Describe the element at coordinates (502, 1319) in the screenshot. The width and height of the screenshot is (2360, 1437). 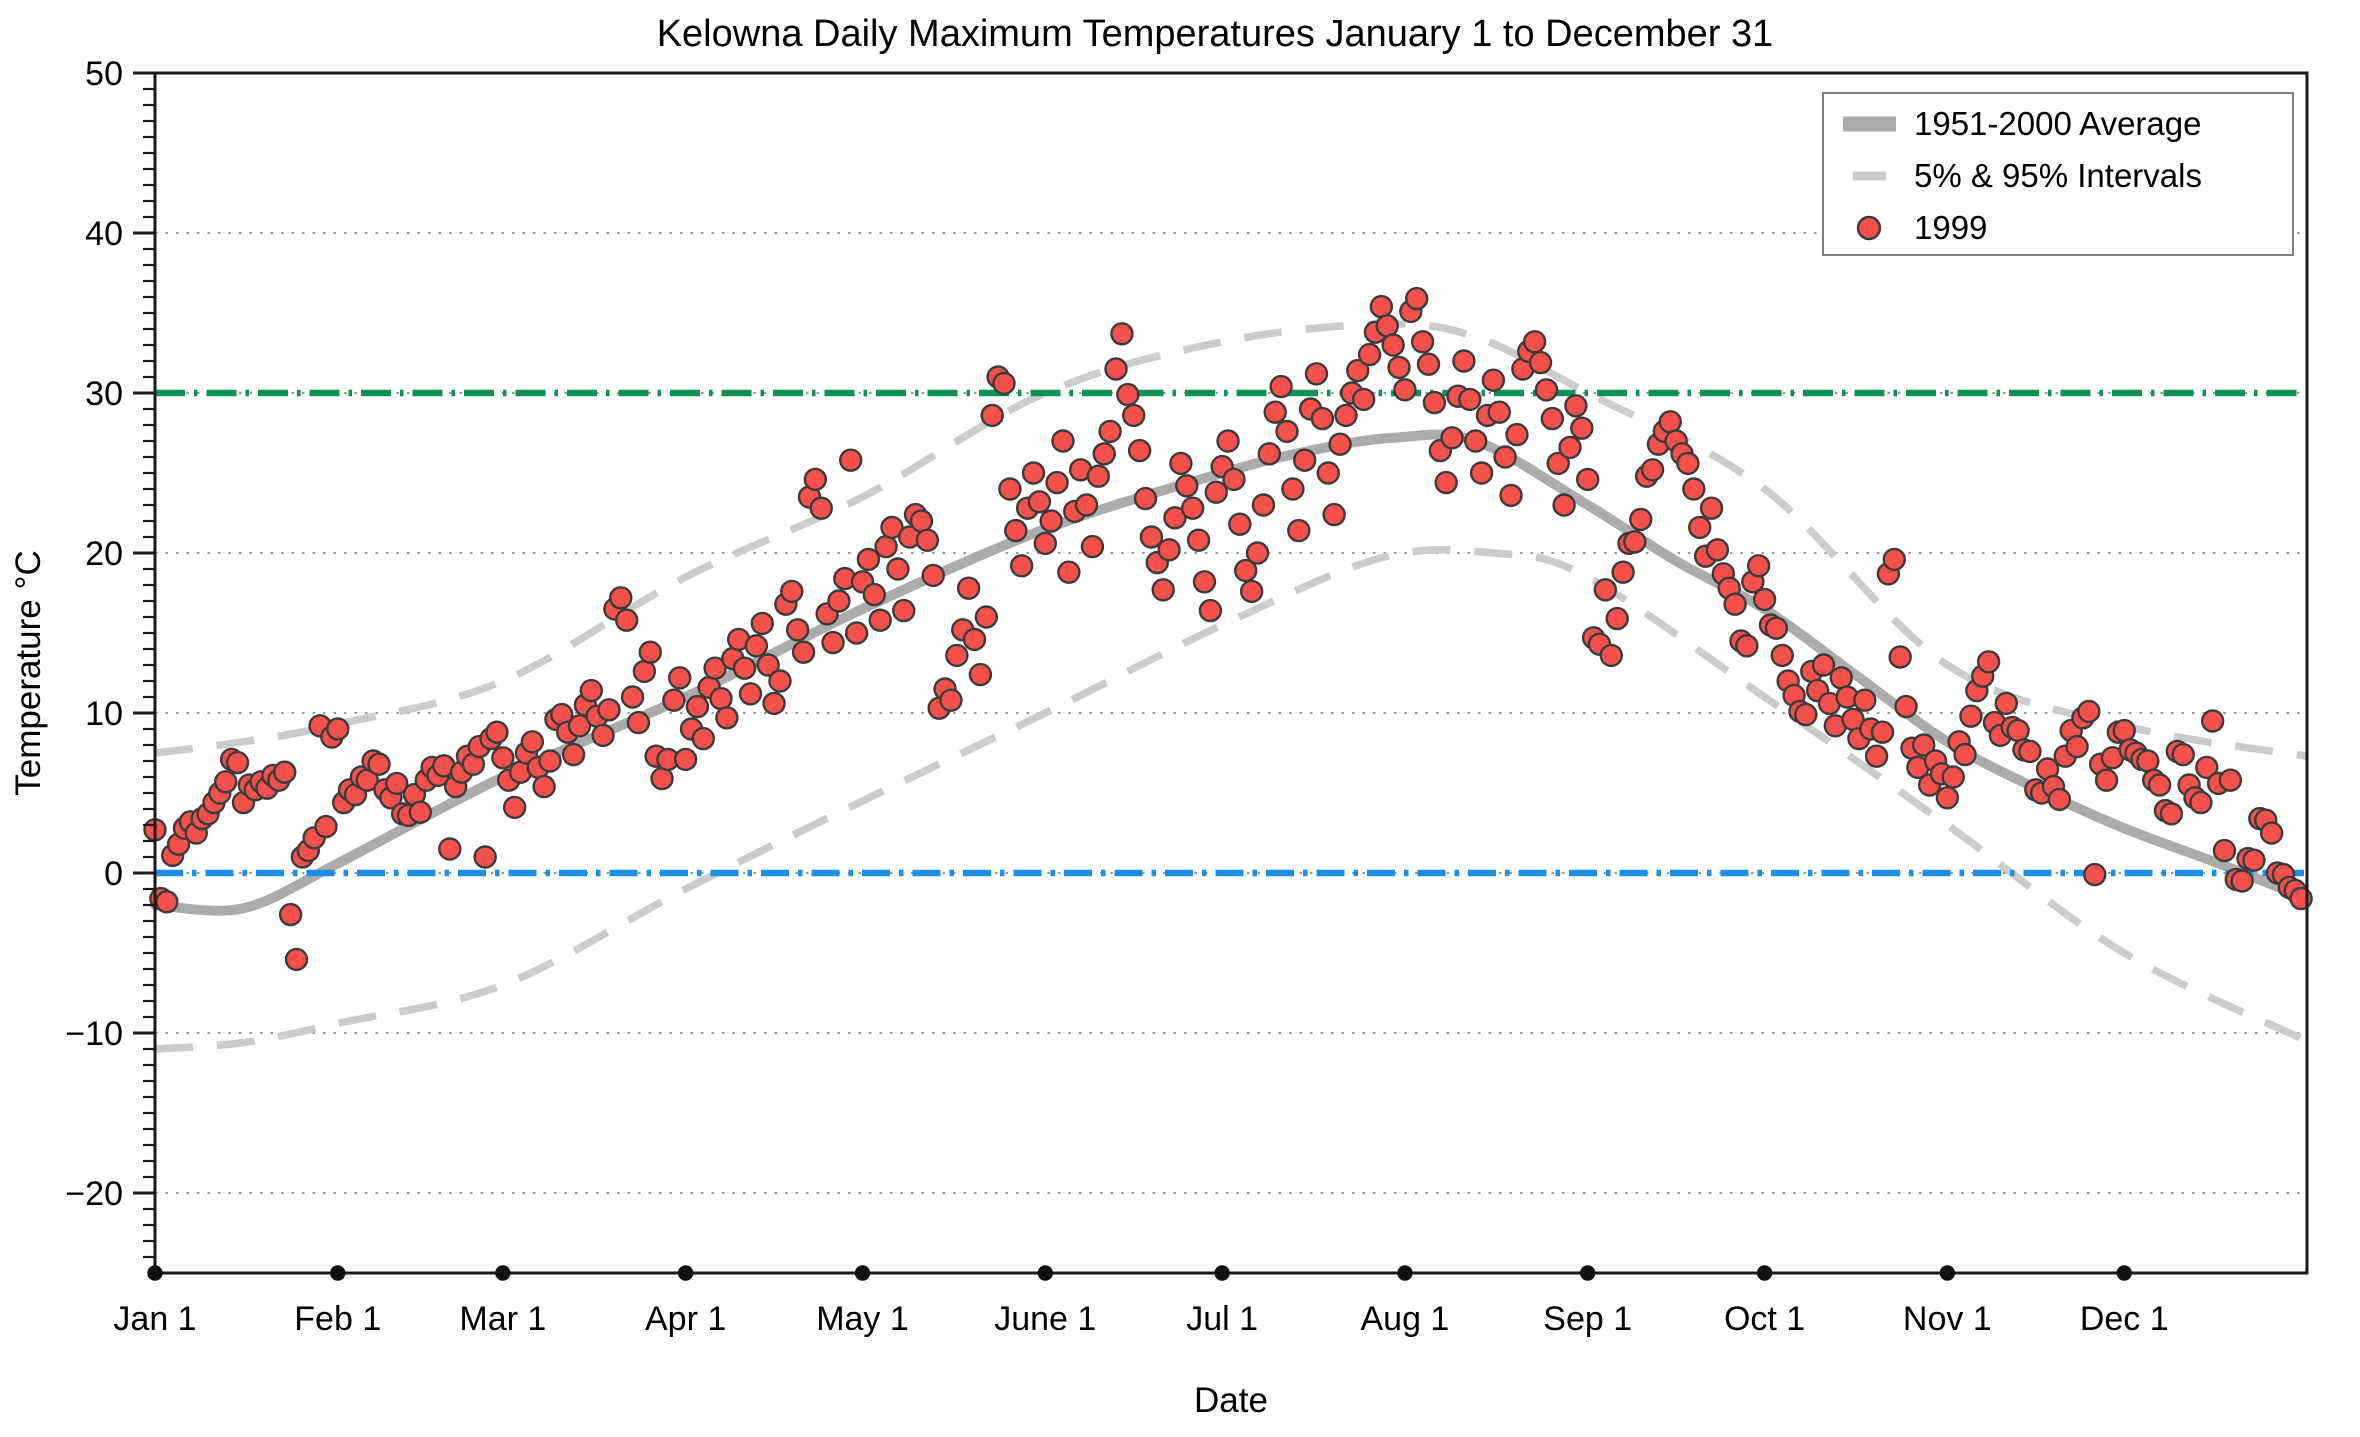
I see `x-tick-label: Mar 1` at that location.